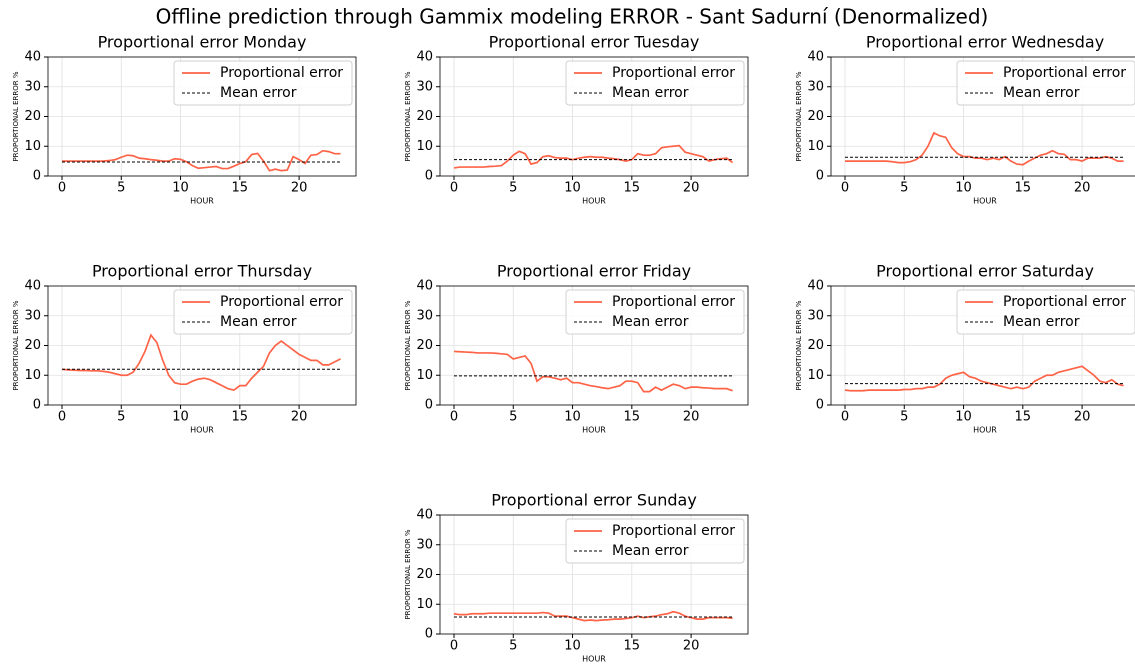 The image size is (1135, 666). What do you see at coordinates (985, 271) in the screenshot?
I see `panel-title: Proportional error Saturday` at bounding box center [985, 271].